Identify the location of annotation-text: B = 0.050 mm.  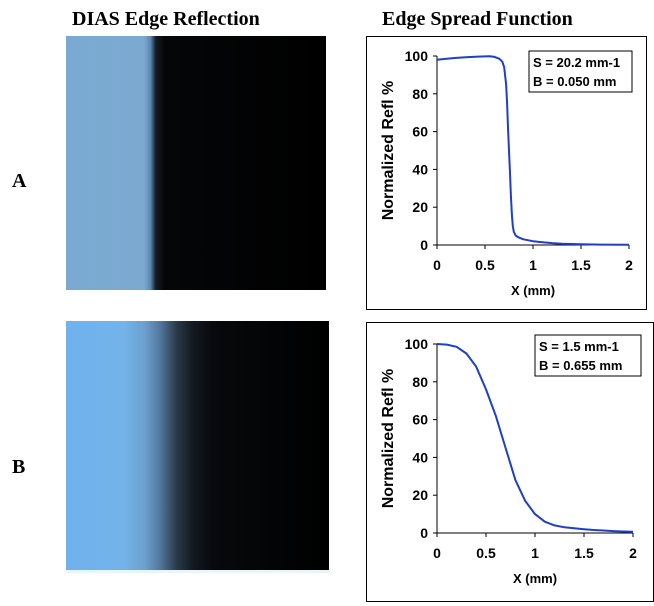
(574, 81).